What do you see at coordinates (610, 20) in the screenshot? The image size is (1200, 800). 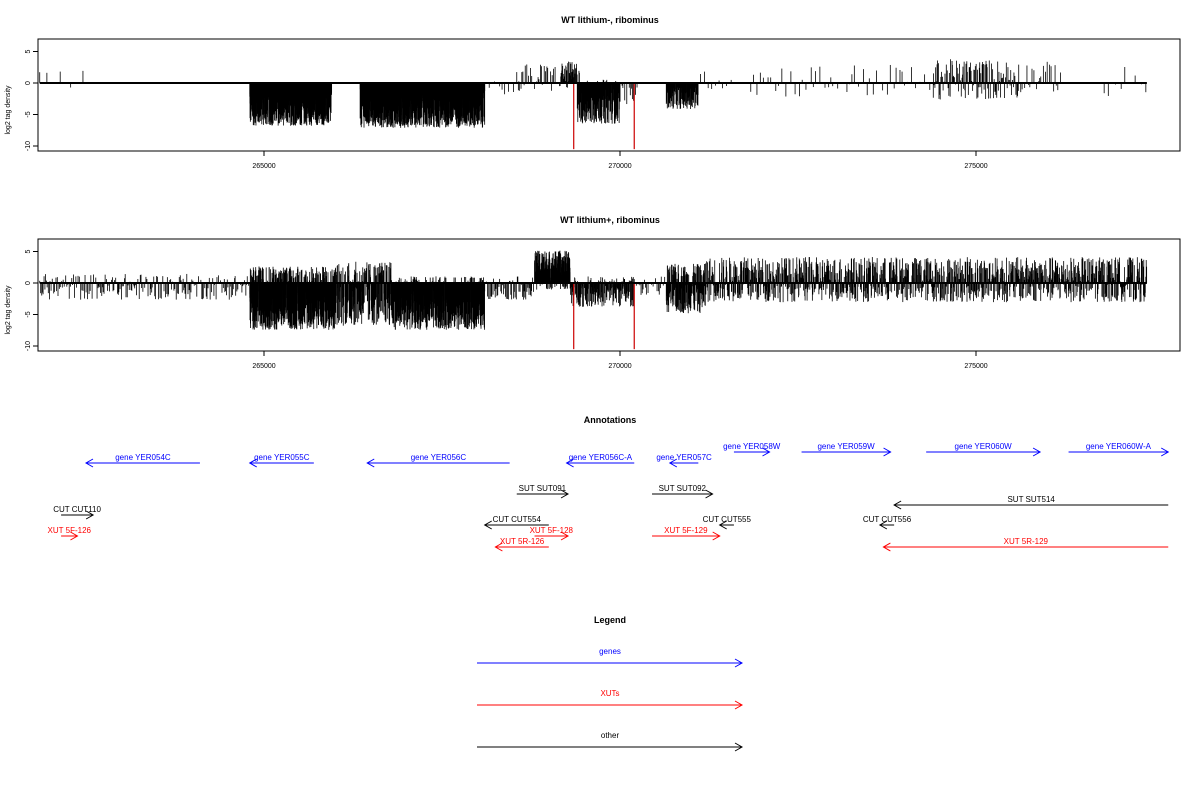 I see `panel-title: WT lithium-, ribominus` at bounding box center [610, 20].